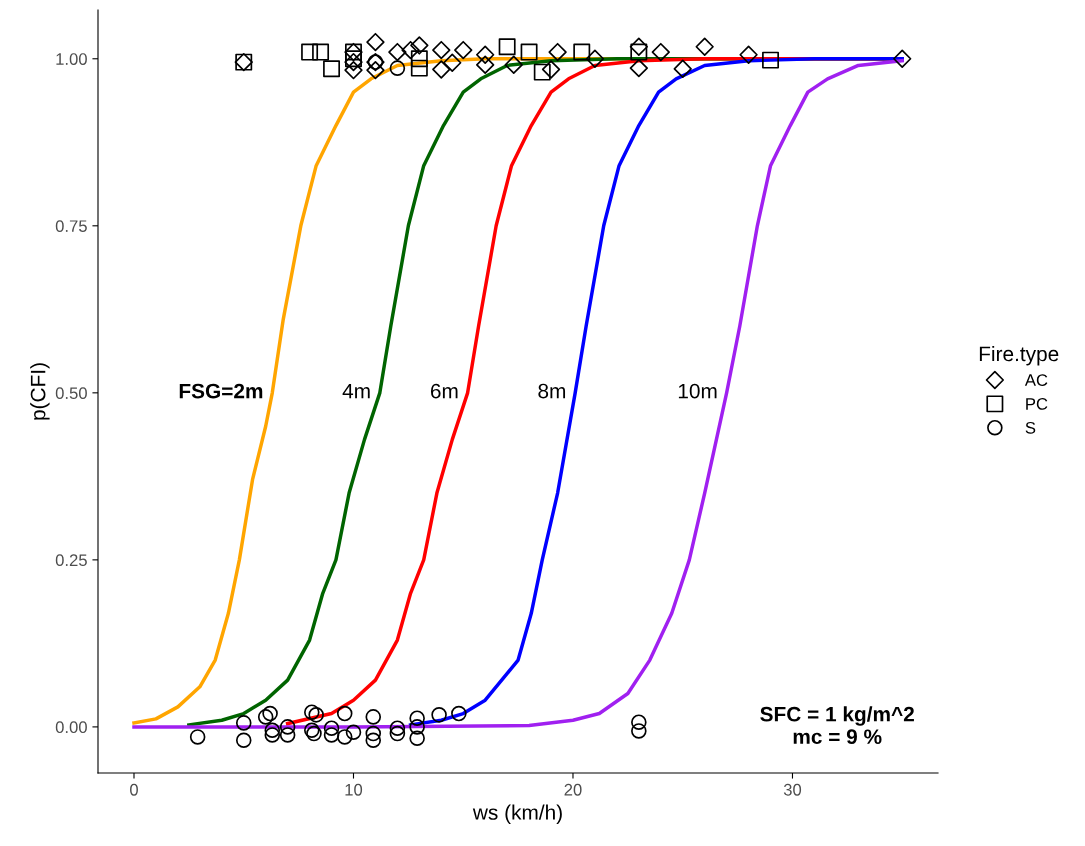 This screenshot has height=846, width=1085. What do you see at coordinates (40, 391) in the screenshot?
I see `y-axis-title: p(CFI)` at bounding box center [40, 391].